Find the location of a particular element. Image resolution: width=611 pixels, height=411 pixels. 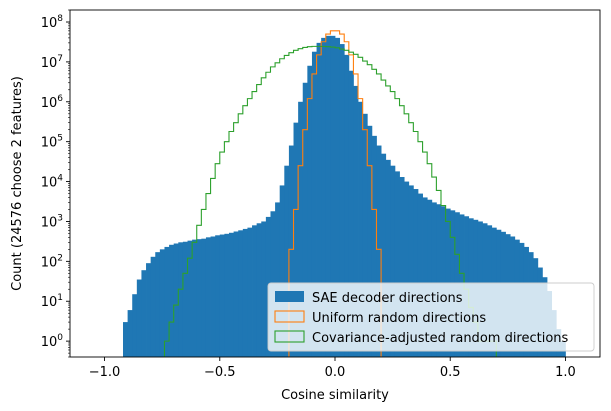

legend-swatch-sae-decoder-directions is located at coordinates (289, 296).